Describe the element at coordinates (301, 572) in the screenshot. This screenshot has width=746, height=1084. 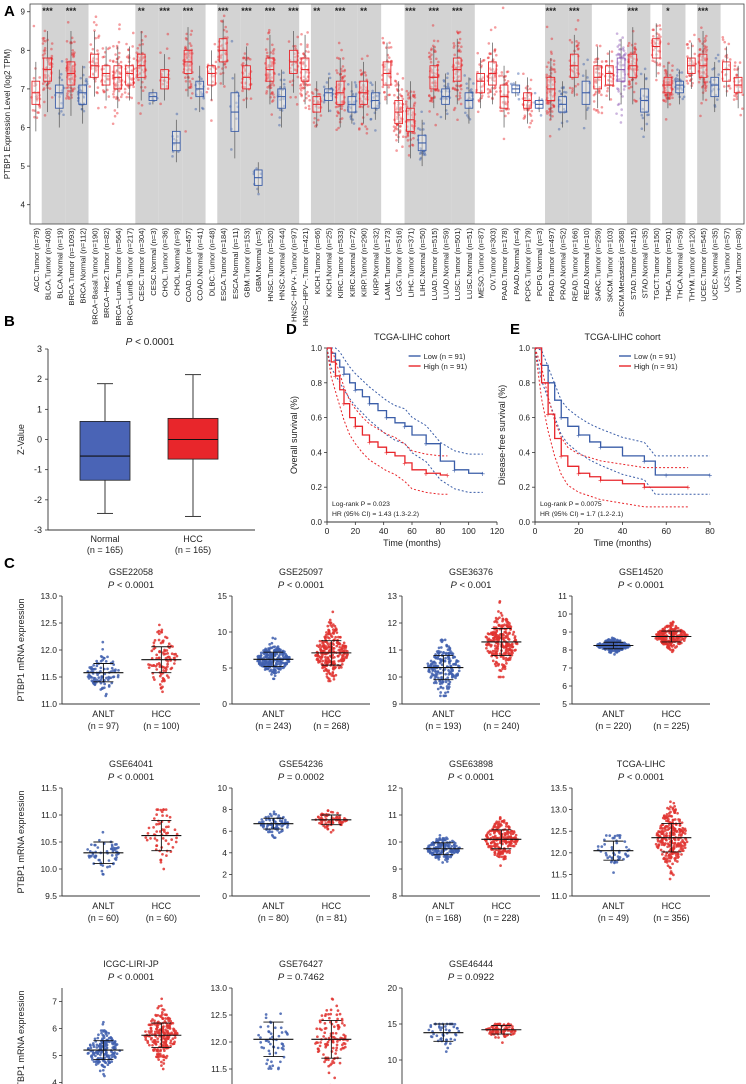
I see `plot-title: GSE25097` at that location.